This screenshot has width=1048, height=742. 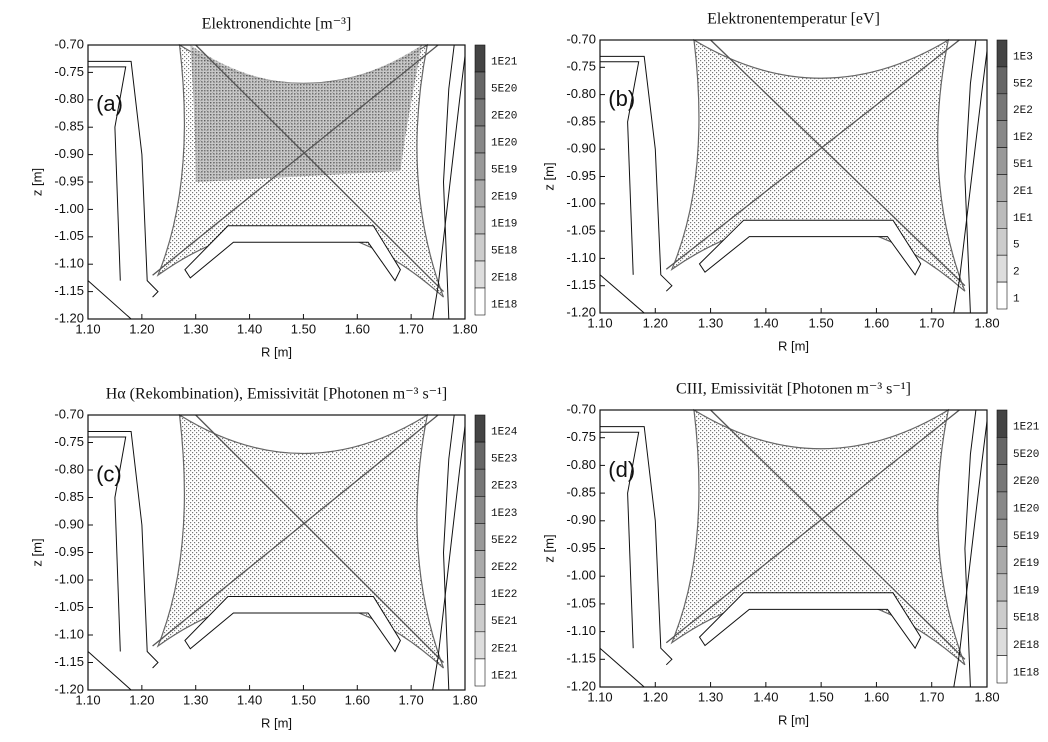 I want to click on colorbar-label: 1E20, so click(x=1026, y=509).